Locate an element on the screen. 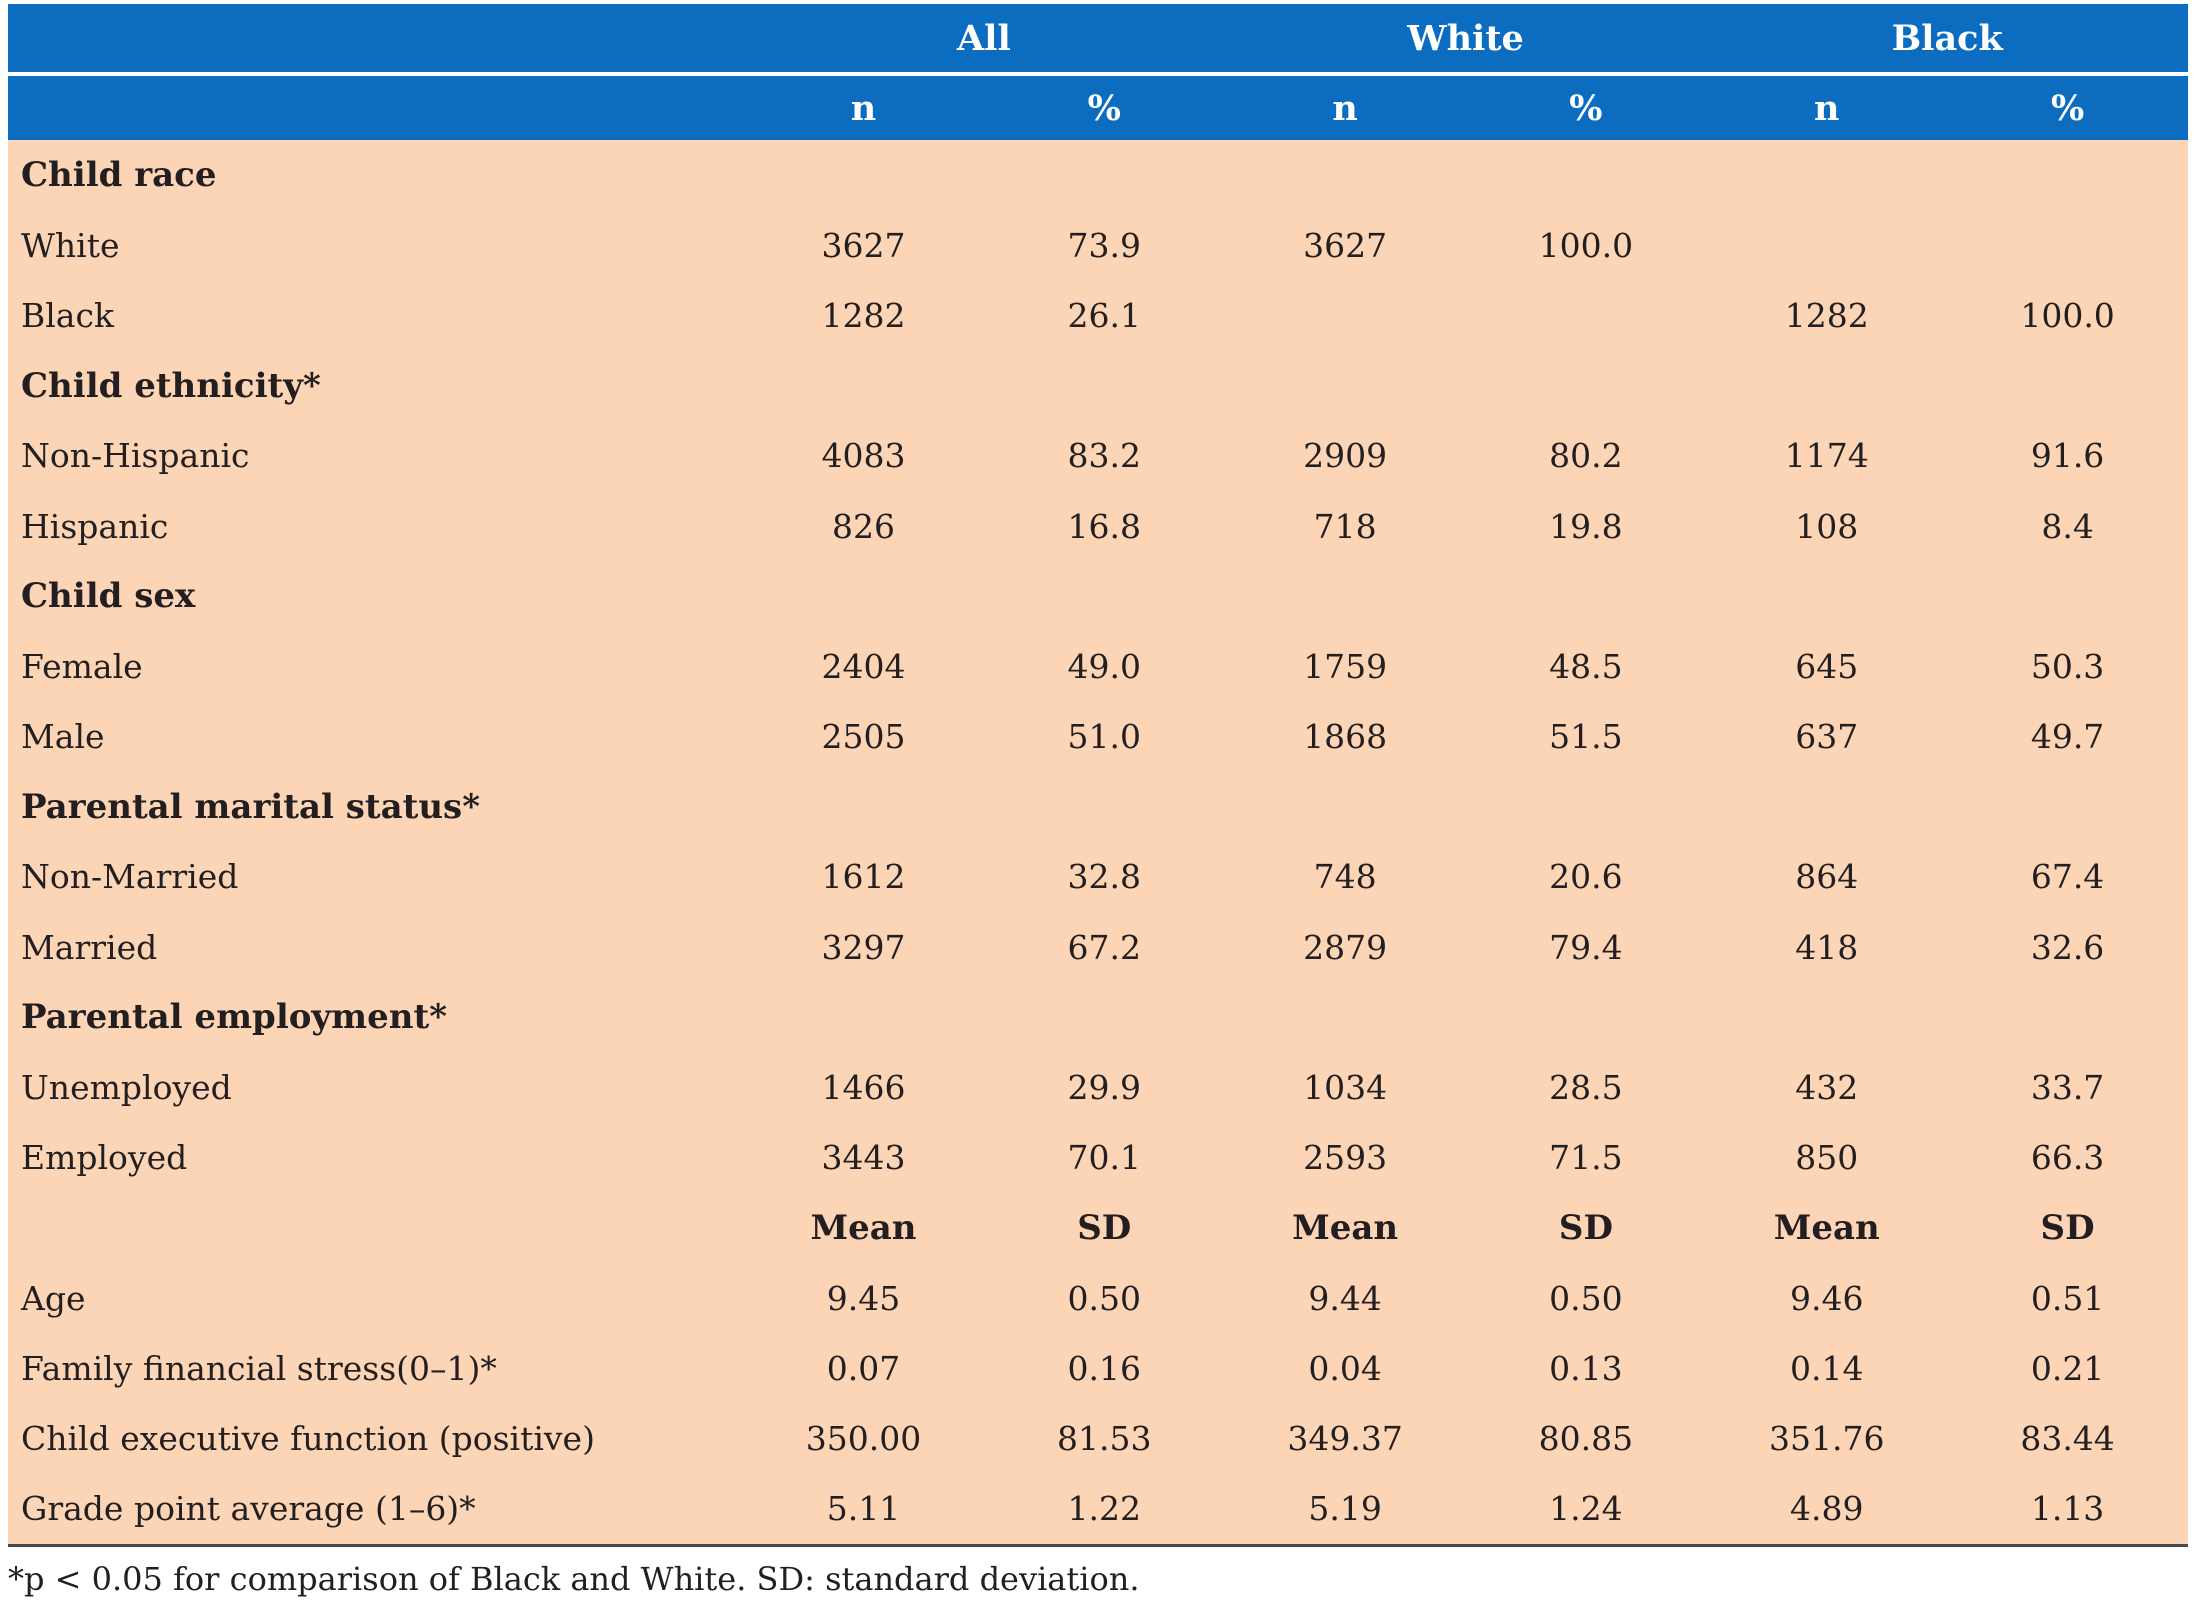  section-header-row: Child race is located at coordinates (1098, 175).